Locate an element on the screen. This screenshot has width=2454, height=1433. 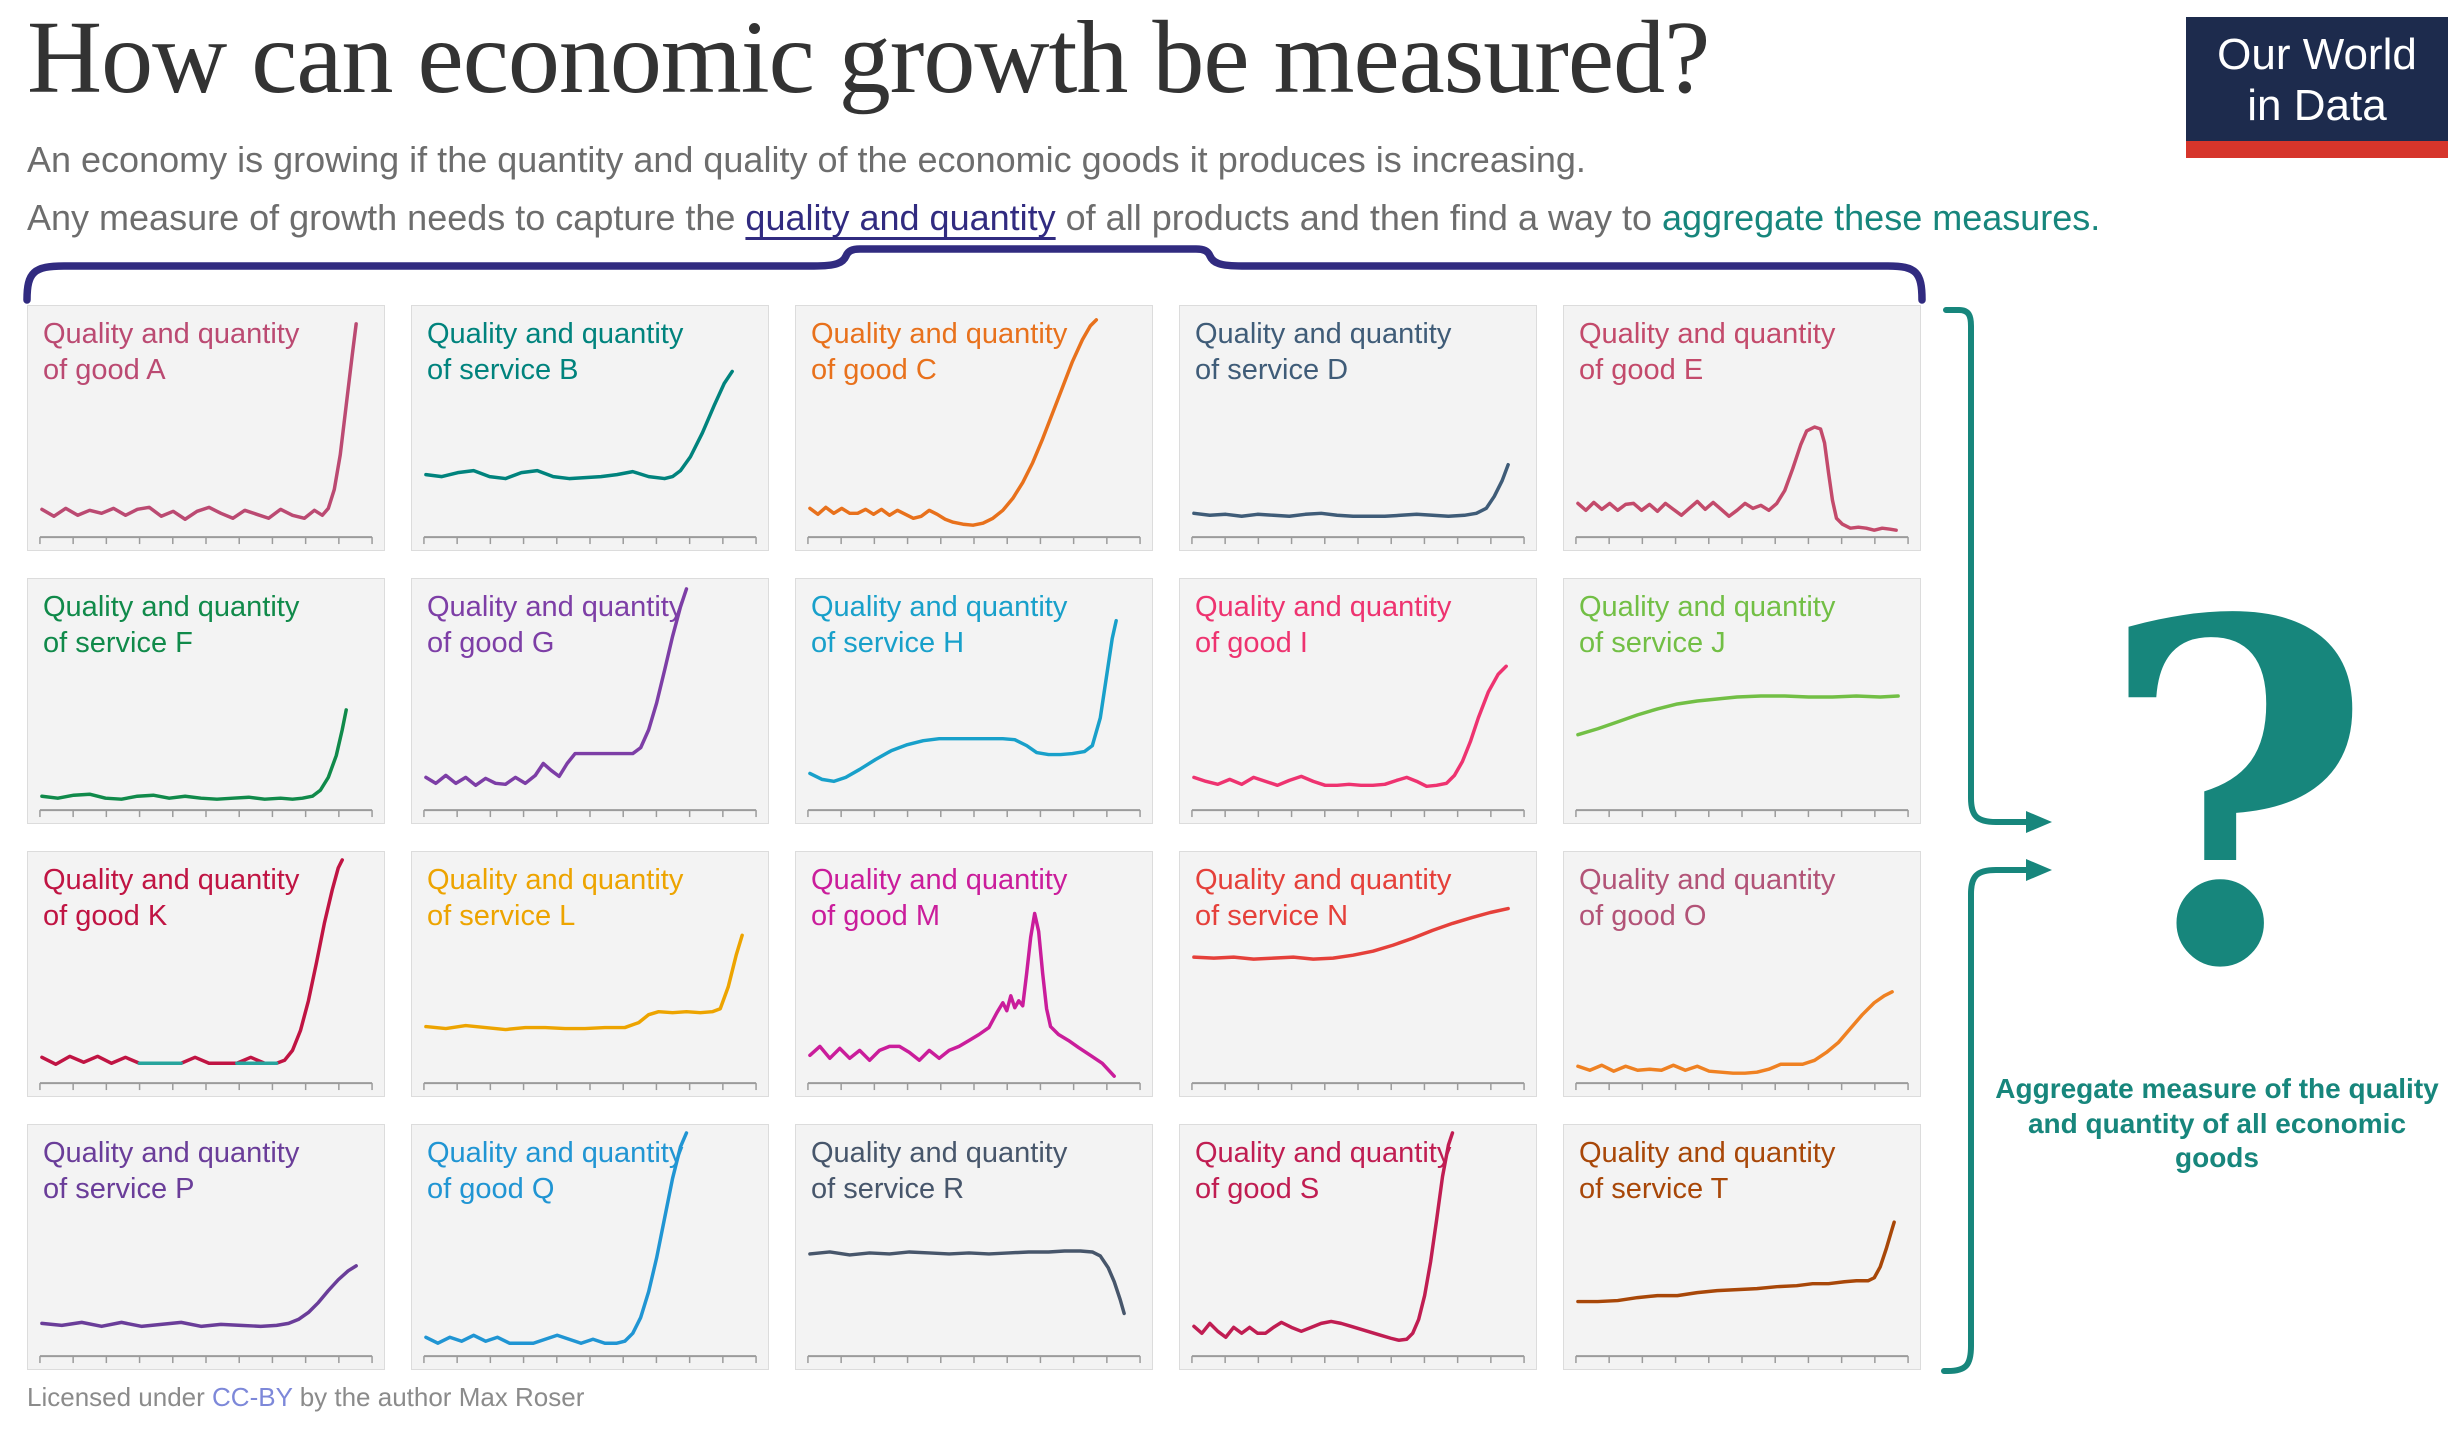
top-brace is located at coordinates (974, 274).